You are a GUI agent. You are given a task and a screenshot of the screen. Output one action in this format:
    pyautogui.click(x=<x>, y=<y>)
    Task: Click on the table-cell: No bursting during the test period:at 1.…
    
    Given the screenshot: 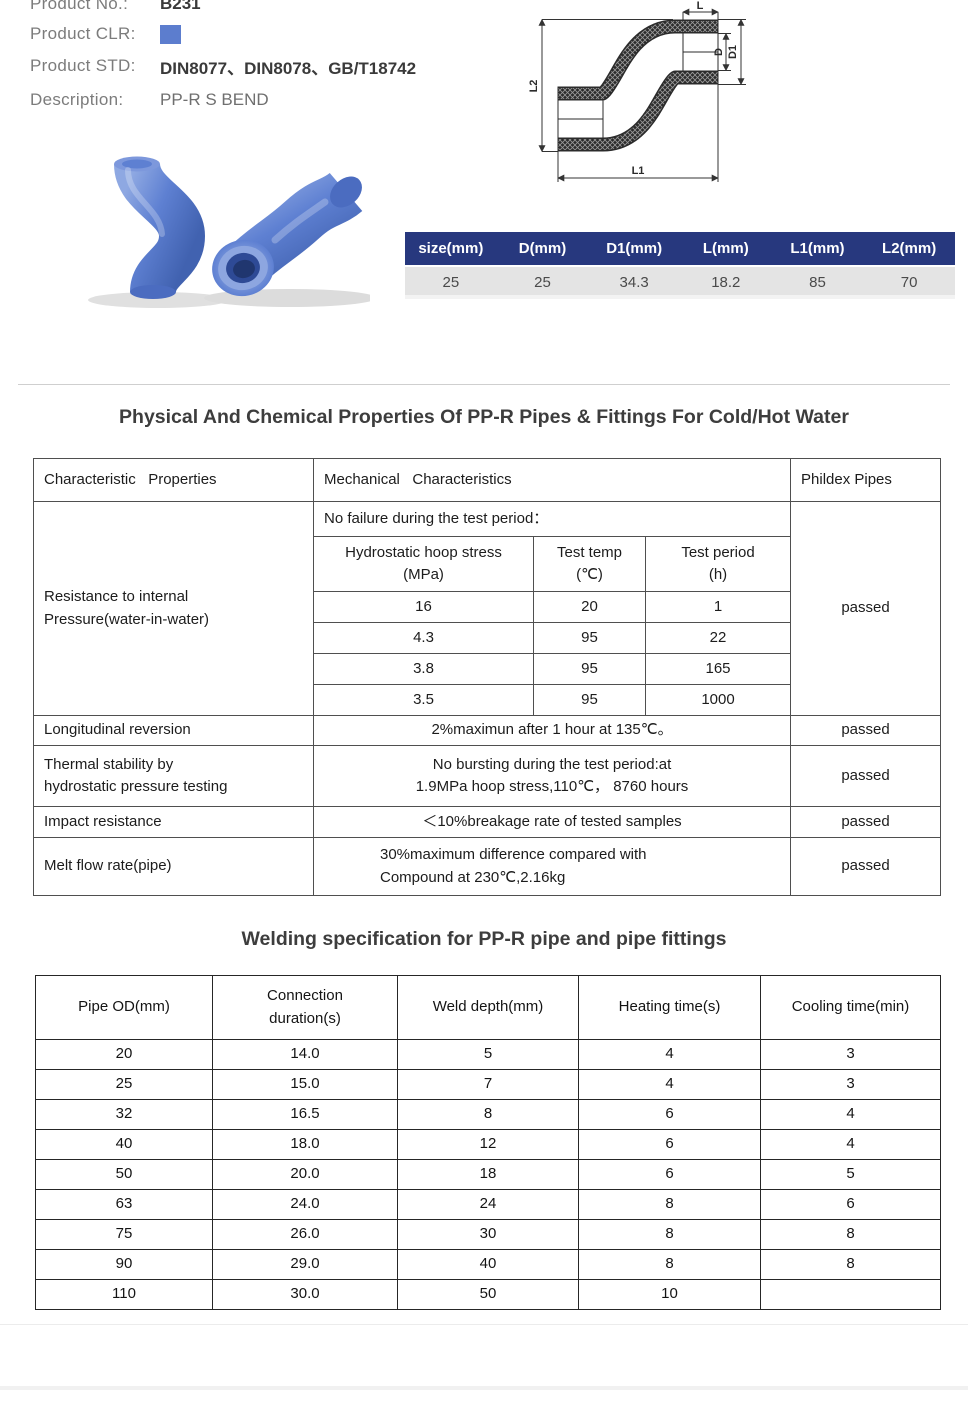 What is the action you would take?
    pyautogui.click(x=552, y=776)
    